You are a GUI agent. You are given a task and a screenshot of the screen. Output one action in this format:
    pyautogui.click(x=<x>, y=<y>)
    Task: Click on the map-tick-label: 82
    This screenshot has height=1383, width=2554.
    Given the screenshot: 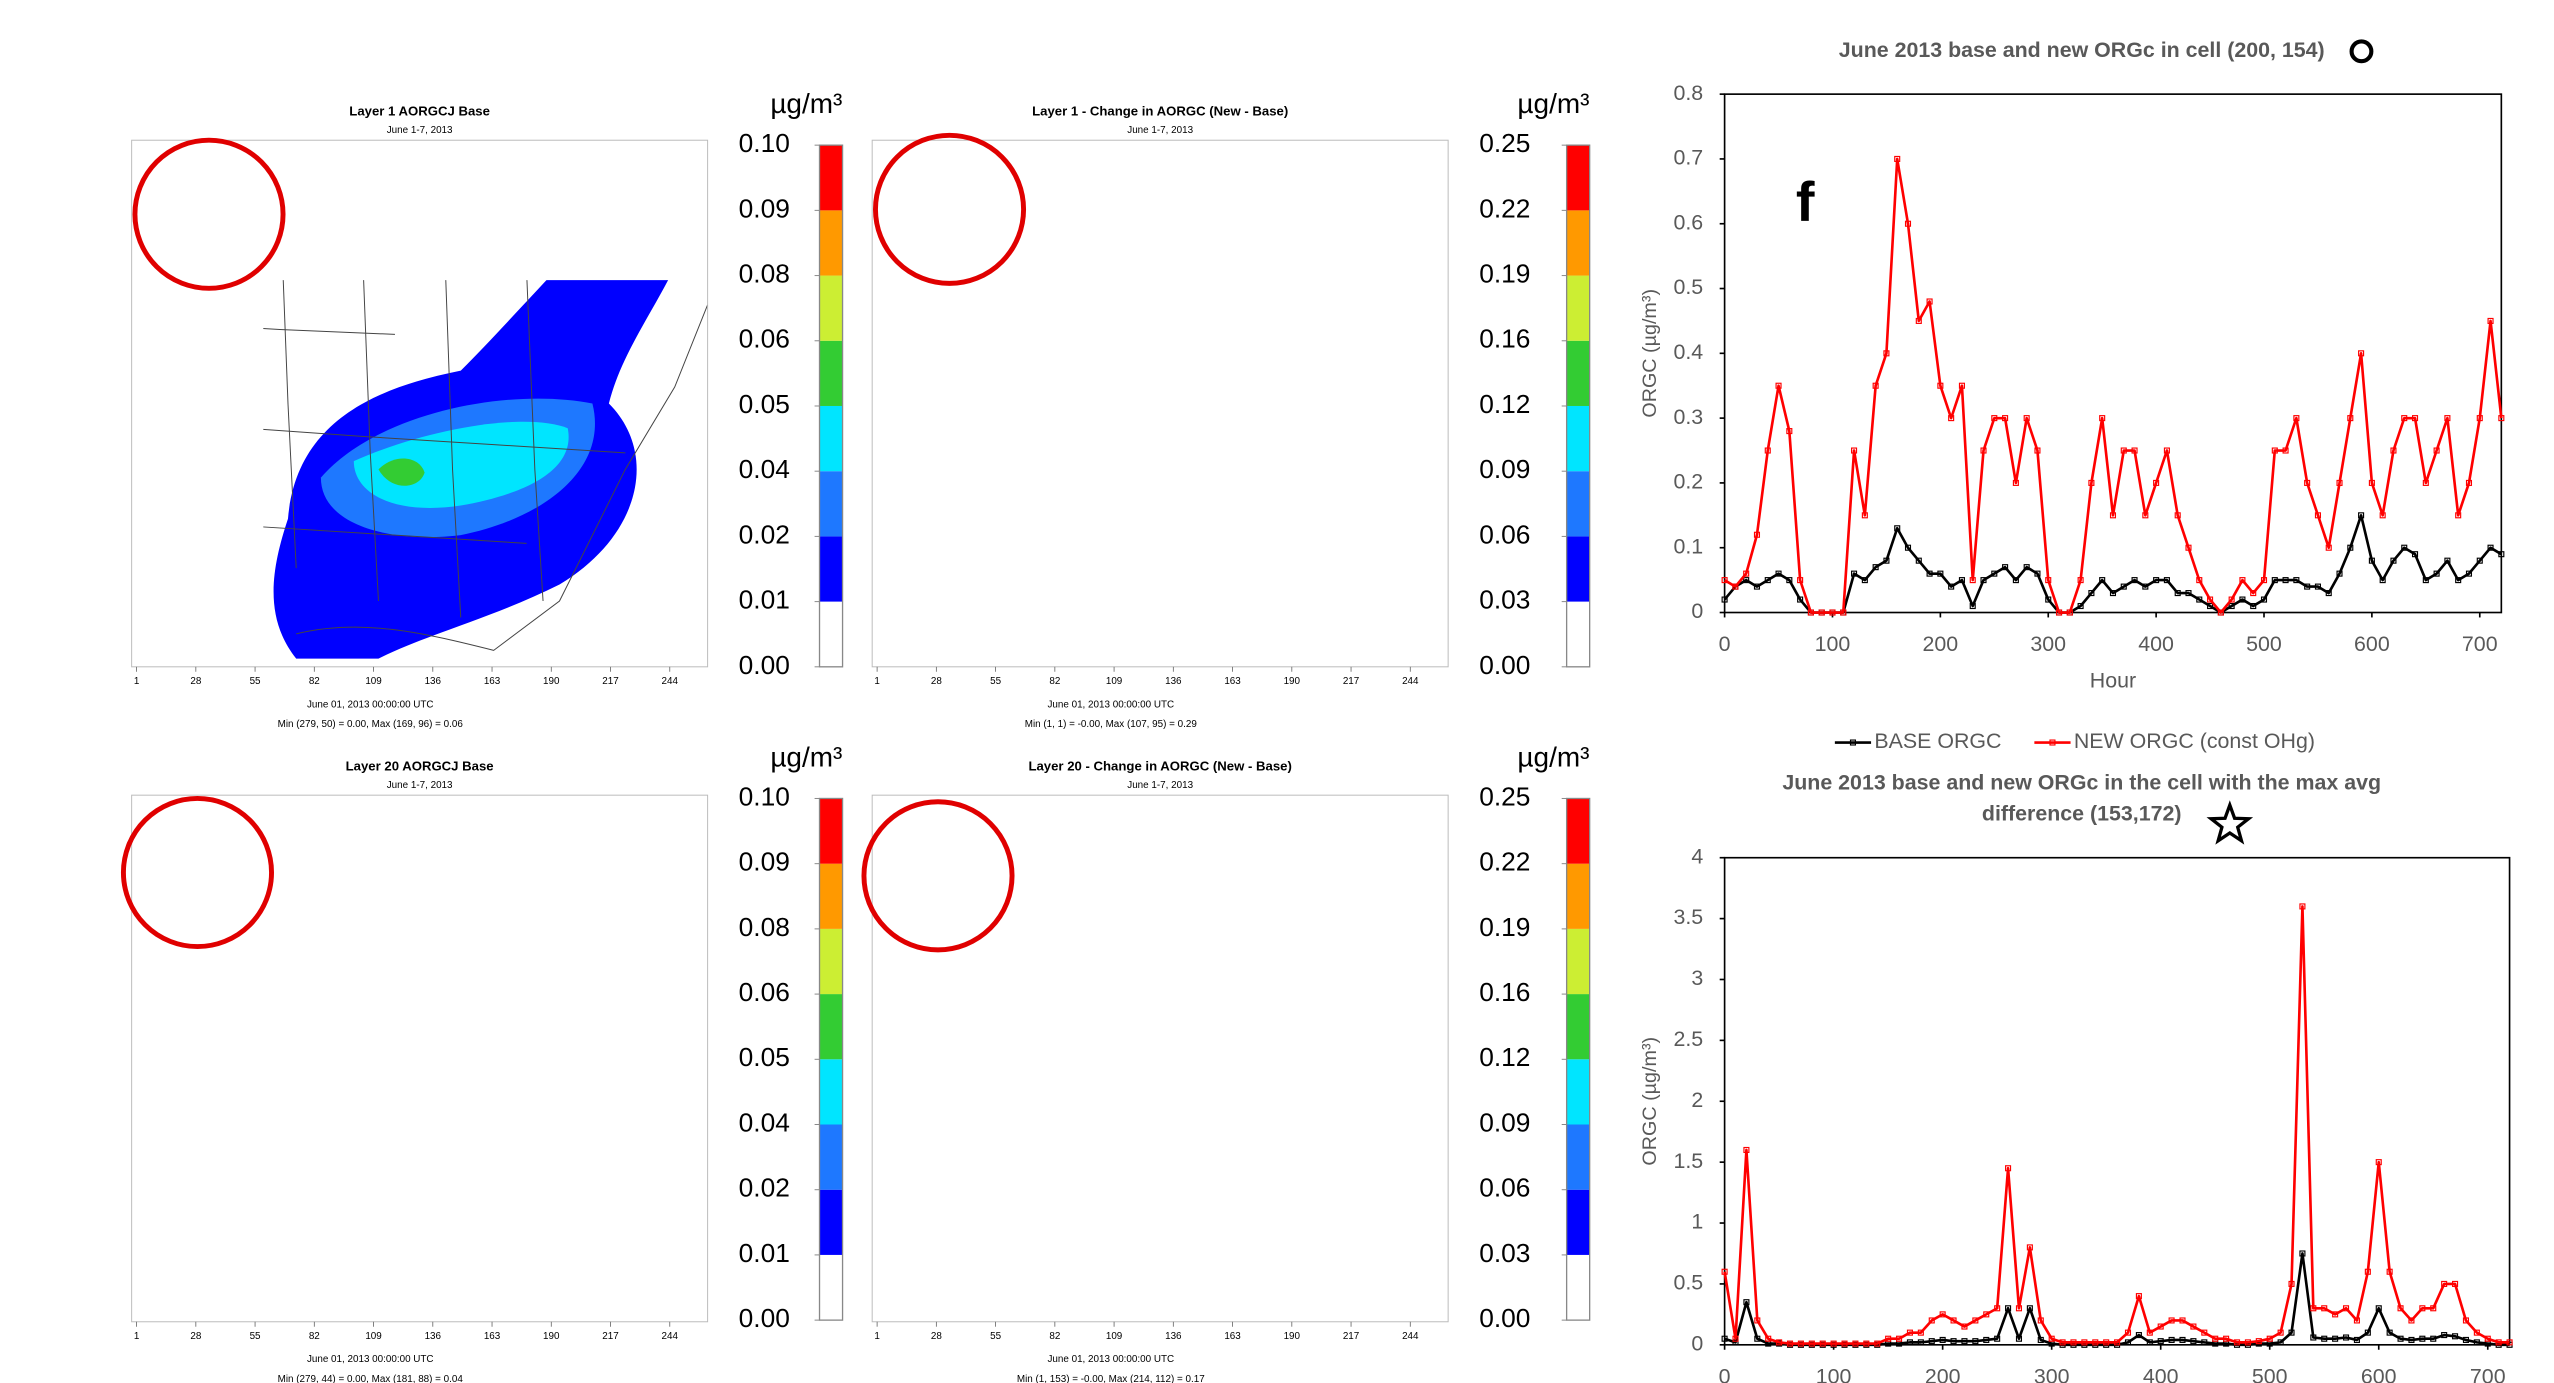 What is the action you would take?
    pyautogui.click(x=1054, y=681)
    